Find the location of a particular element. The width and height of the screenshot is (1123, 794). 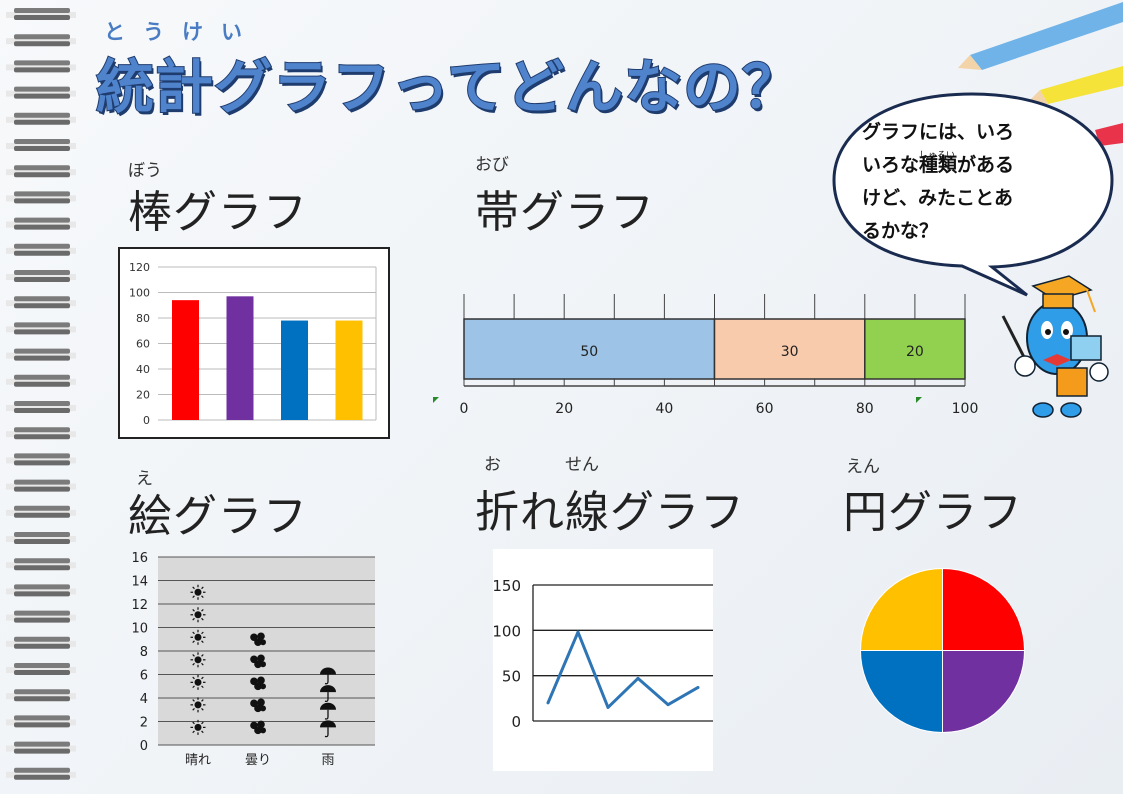

x-tick-label: 60 is located at coordinates (765, 409).